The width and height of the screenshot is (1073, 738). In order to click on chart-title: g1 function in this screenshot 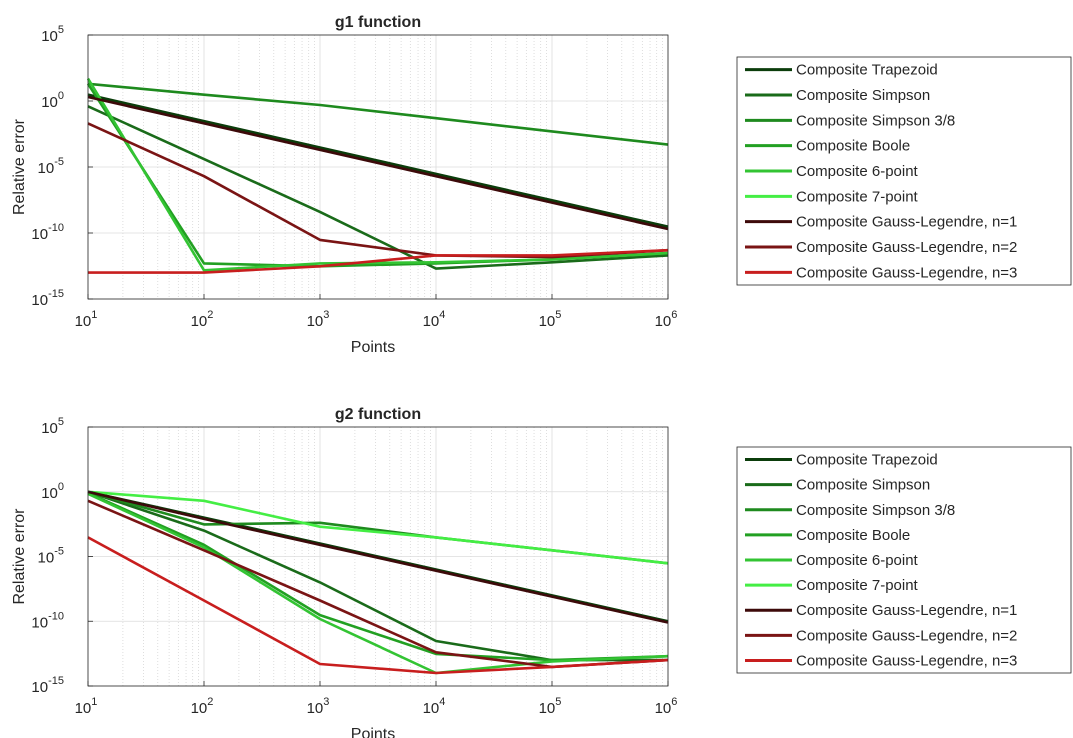, I will do `click(378, 22)`.